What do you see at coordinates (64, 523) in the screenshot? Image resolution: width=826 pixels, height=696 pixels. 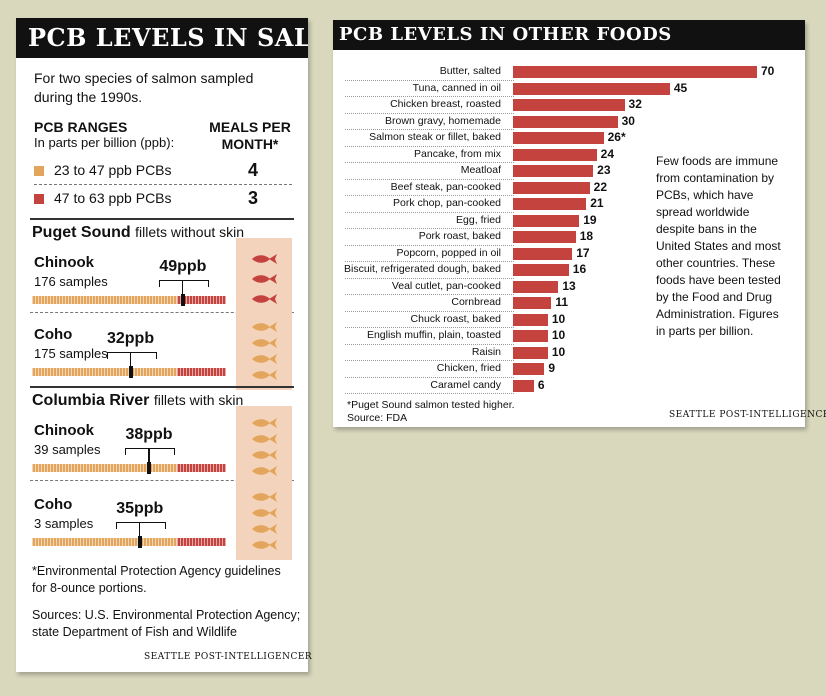 I see `species-samples: 3 samples` at bounding box center [64, 523].